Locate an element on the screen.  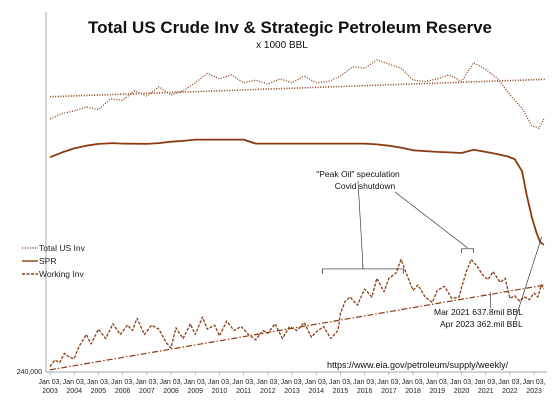
x-tick-label-year: 2011 is located at coordinates (243, 391).